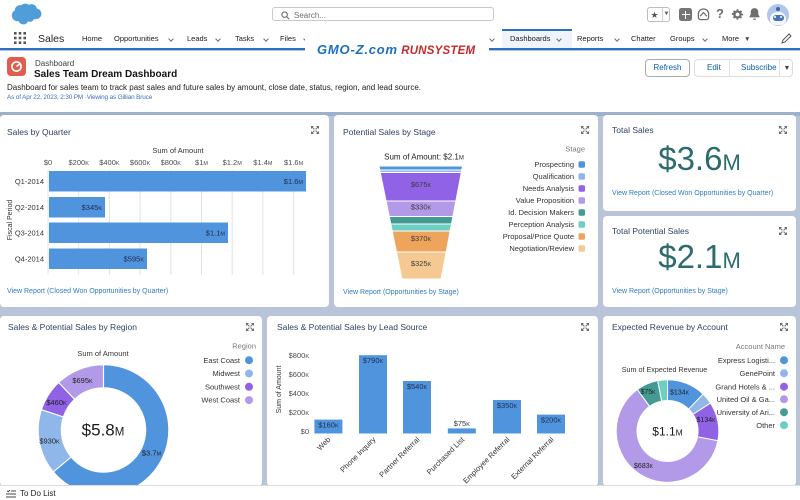 Image resolution: width=800 pixels, height=500 pixels. What do you see at coordinates (29, 259) in the screenshot?
I see `svg-text: Q4-2014` at bounding box center [29, 259].